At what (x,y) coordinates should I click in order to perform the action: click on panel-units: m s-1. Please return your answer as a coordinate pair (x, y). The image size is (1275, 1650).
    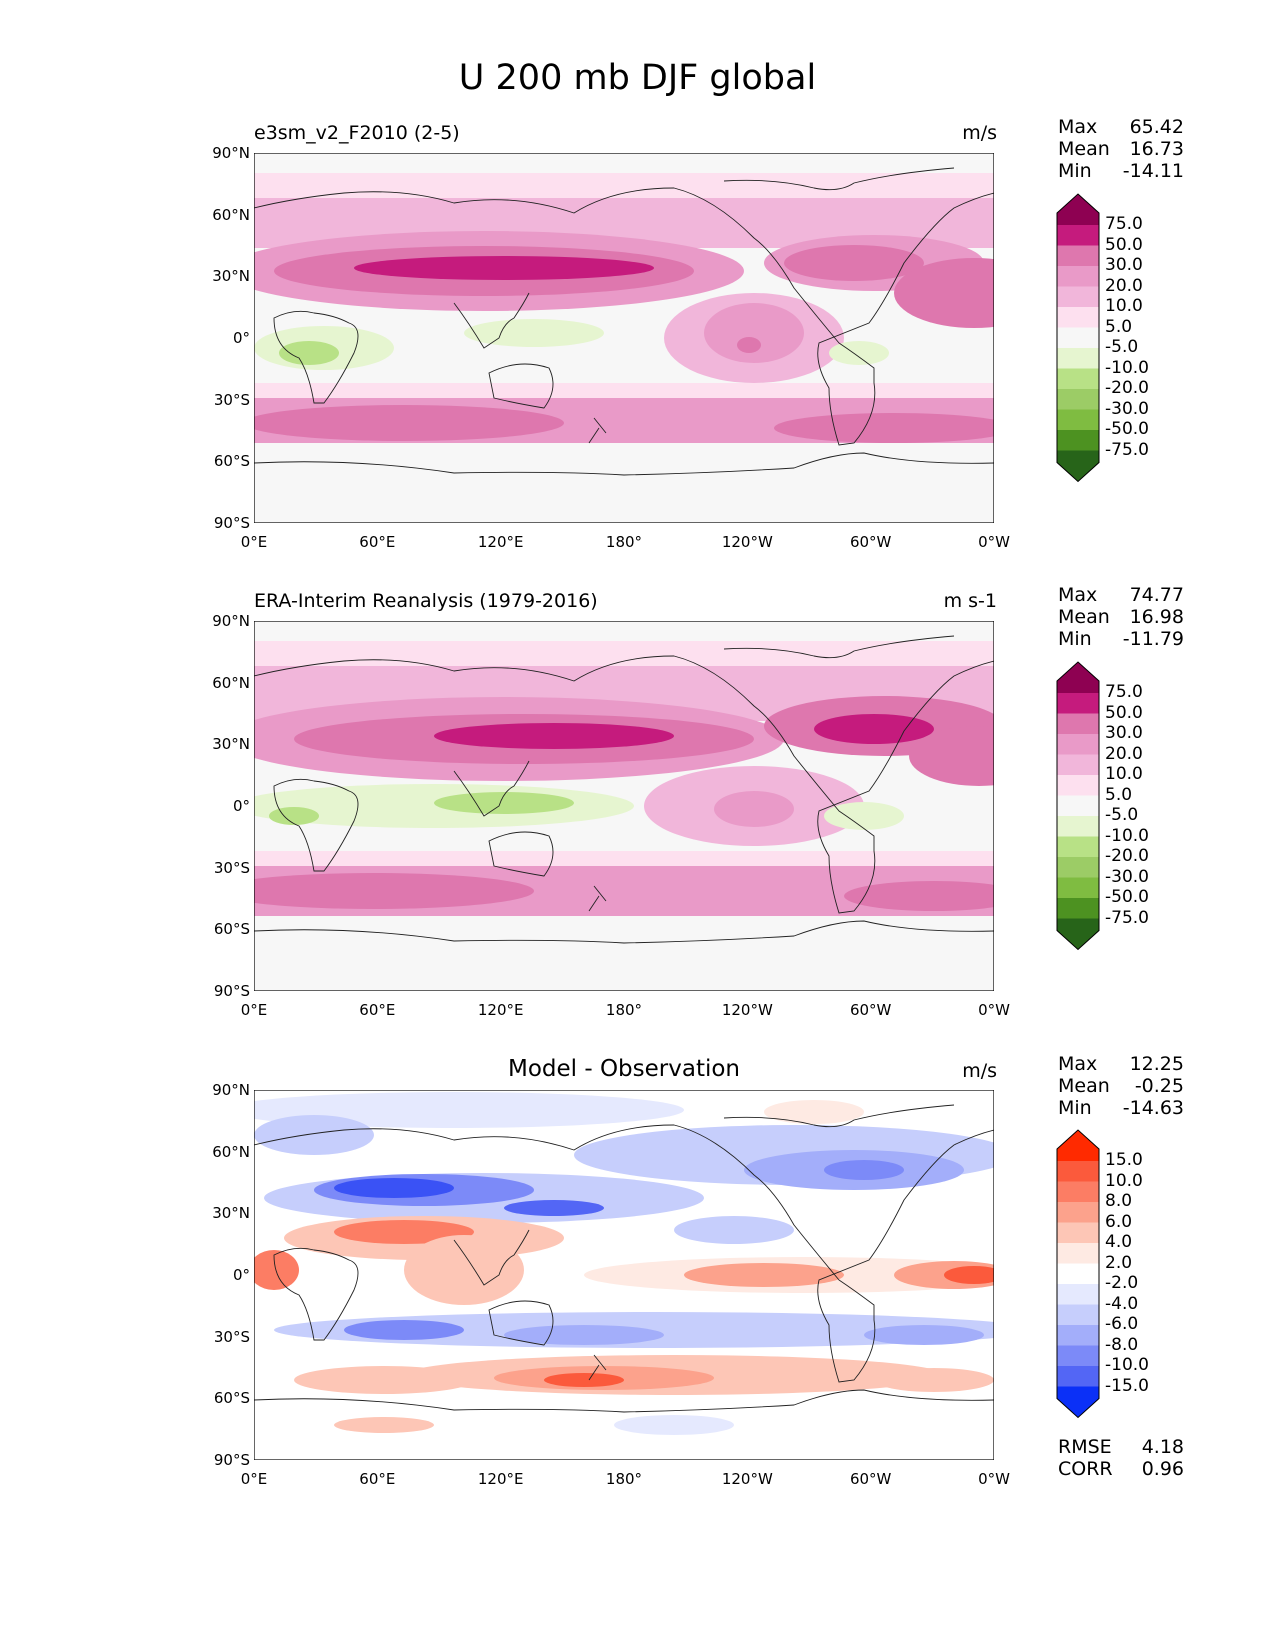
    Looking at the image, I should click on (970, 601).